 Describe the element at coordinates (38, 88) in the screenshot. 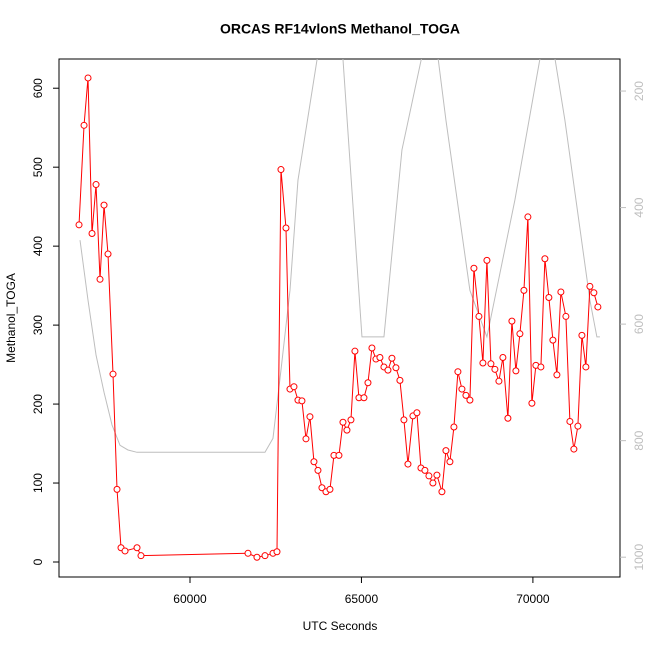

I see `y-tick-label: 600` at that location.